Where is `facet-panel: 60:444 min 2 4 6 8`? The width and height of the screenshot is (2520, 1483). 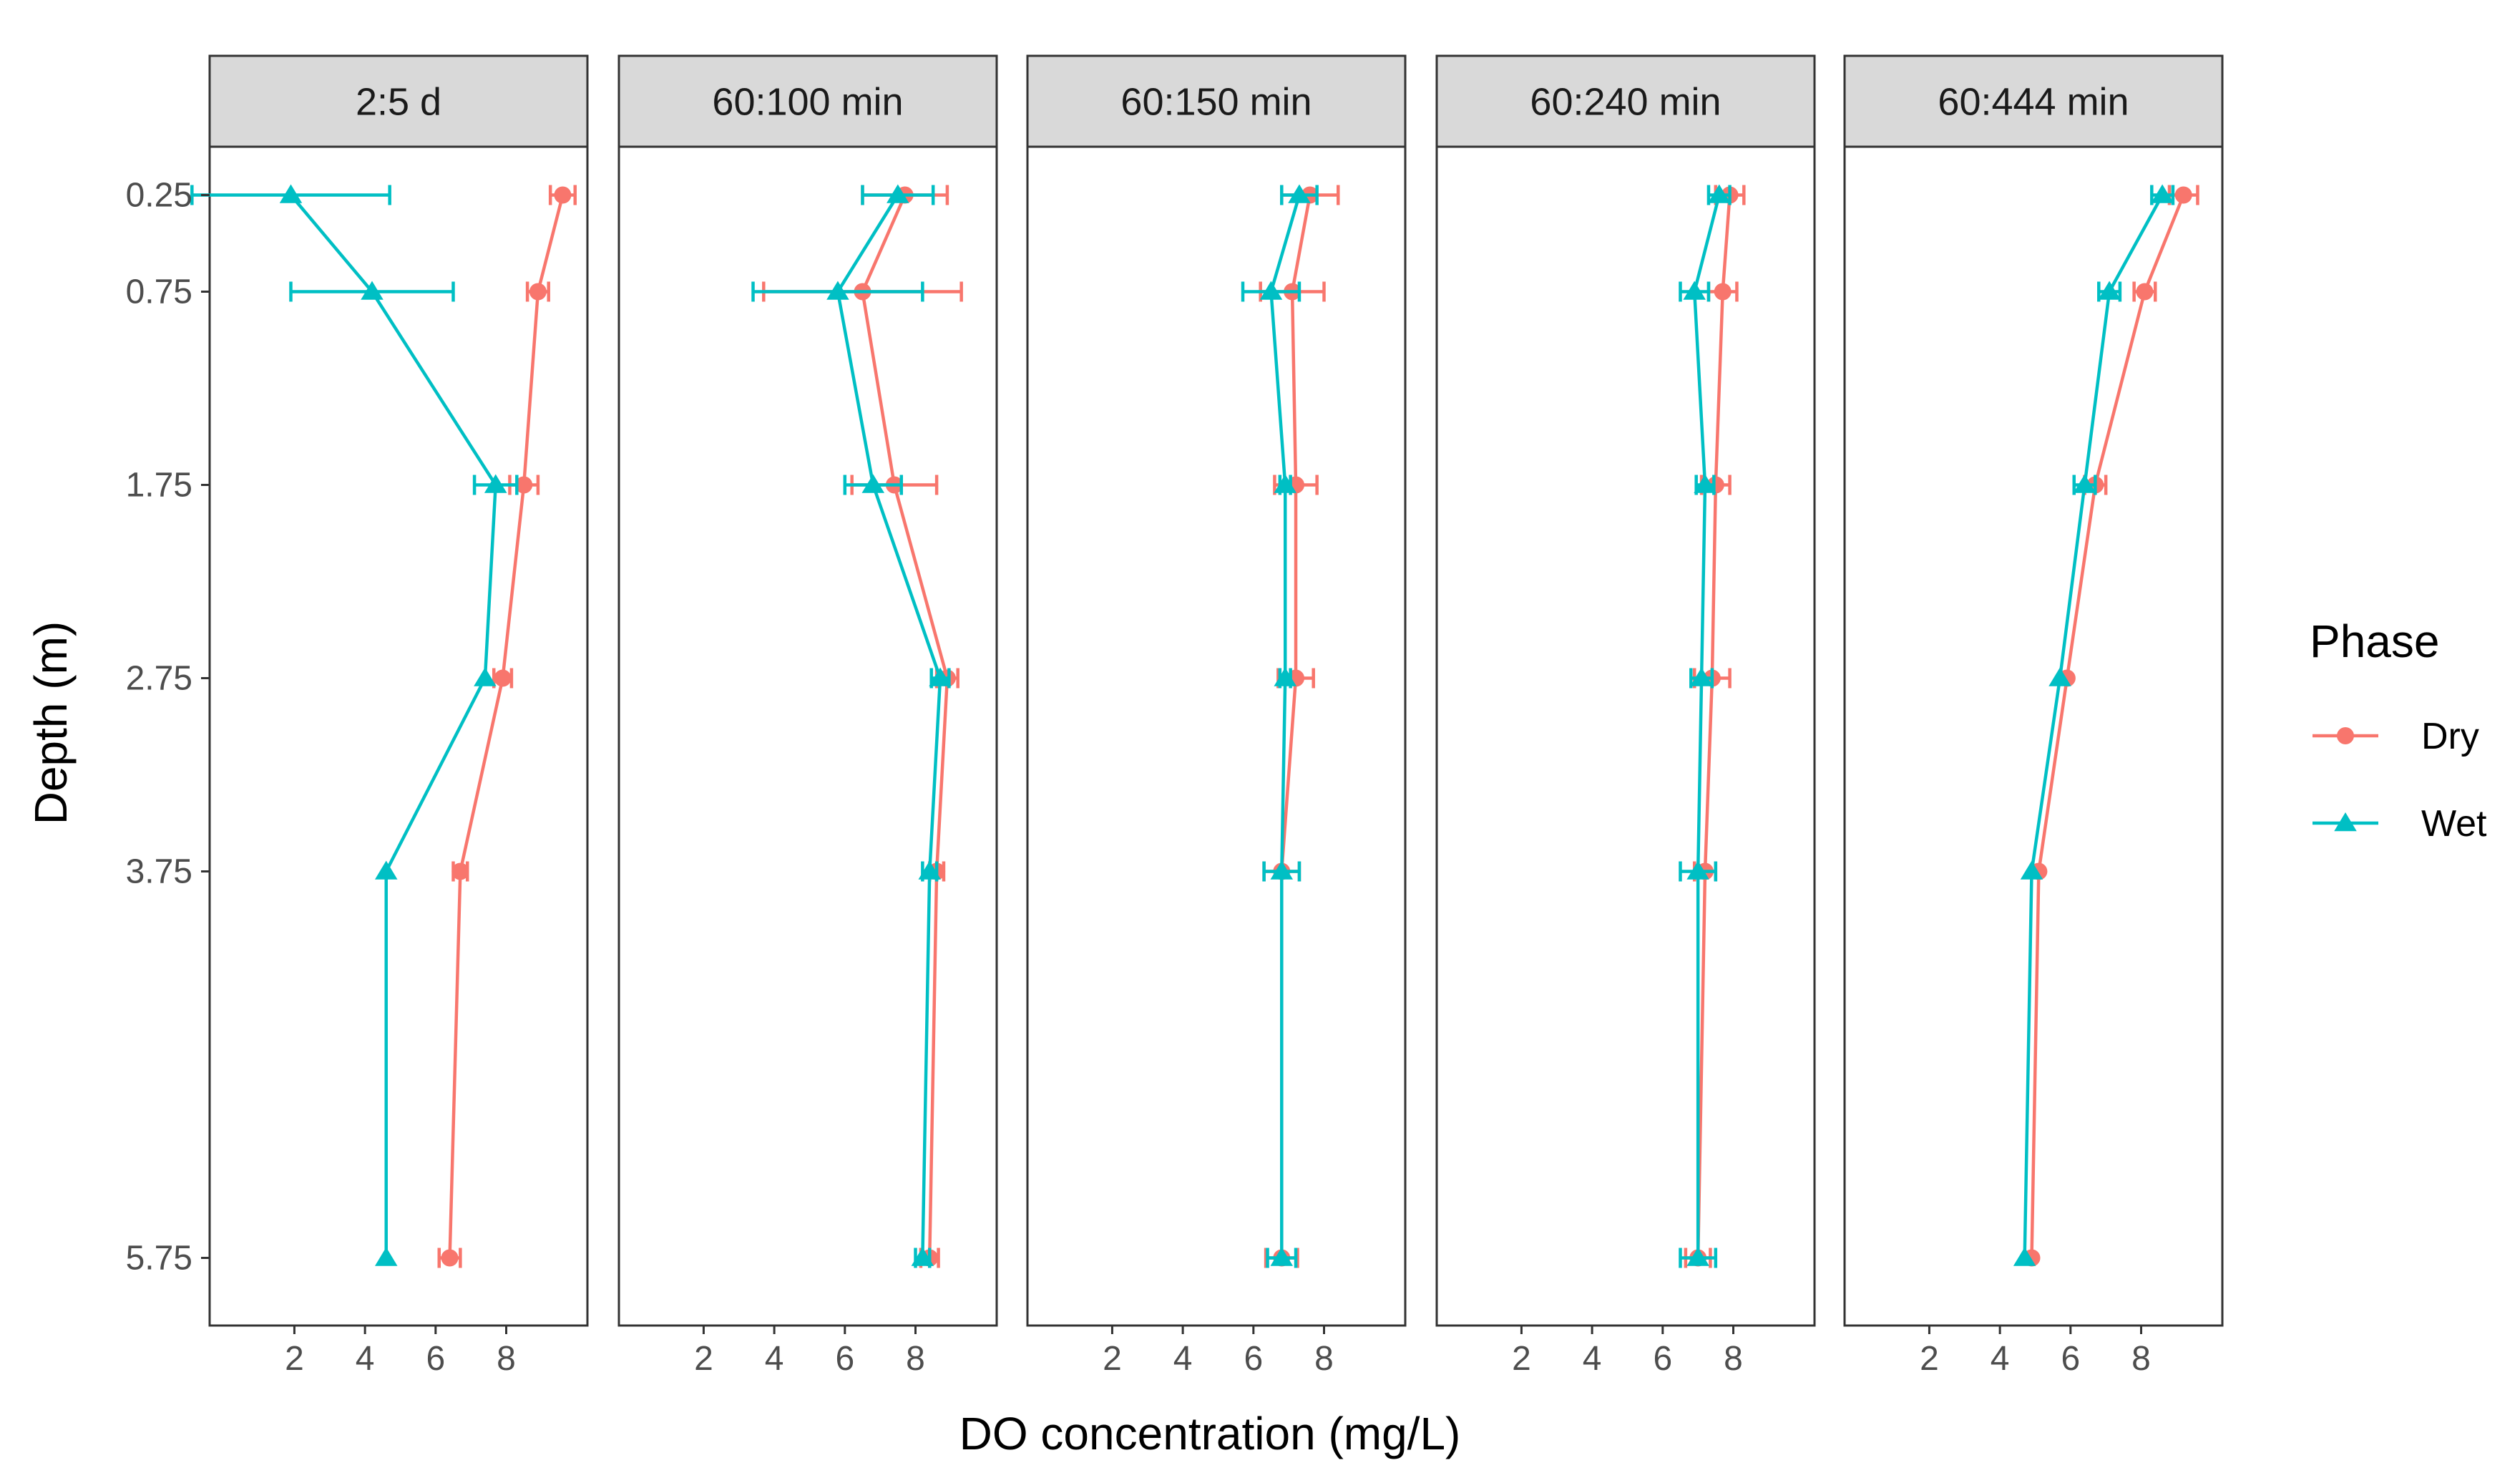
facet-panel: 60:444 min 2 4 6 8 is located at coordinates (2033, 716).